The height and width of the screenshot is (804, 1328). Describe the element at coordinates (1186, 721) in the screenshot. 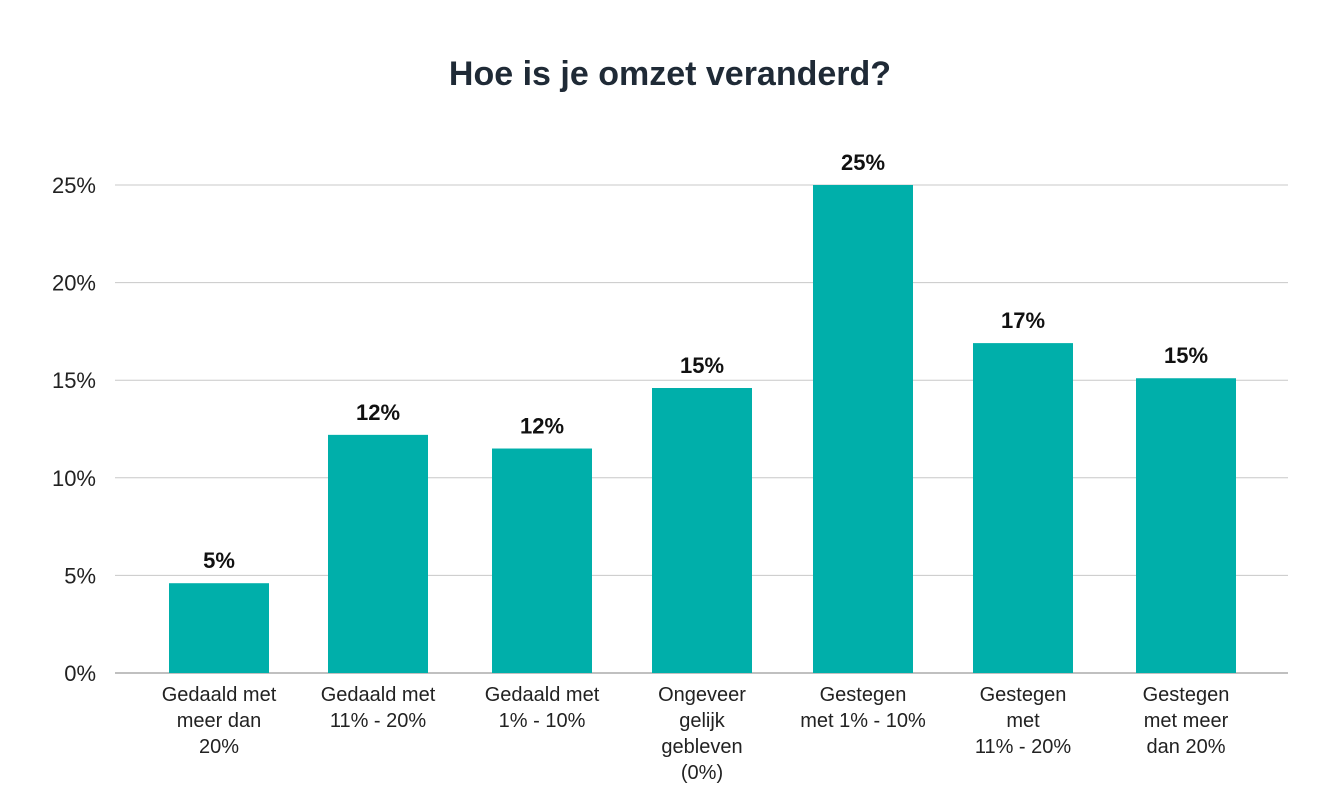

I see `x-tick-label: met meer` at that location.